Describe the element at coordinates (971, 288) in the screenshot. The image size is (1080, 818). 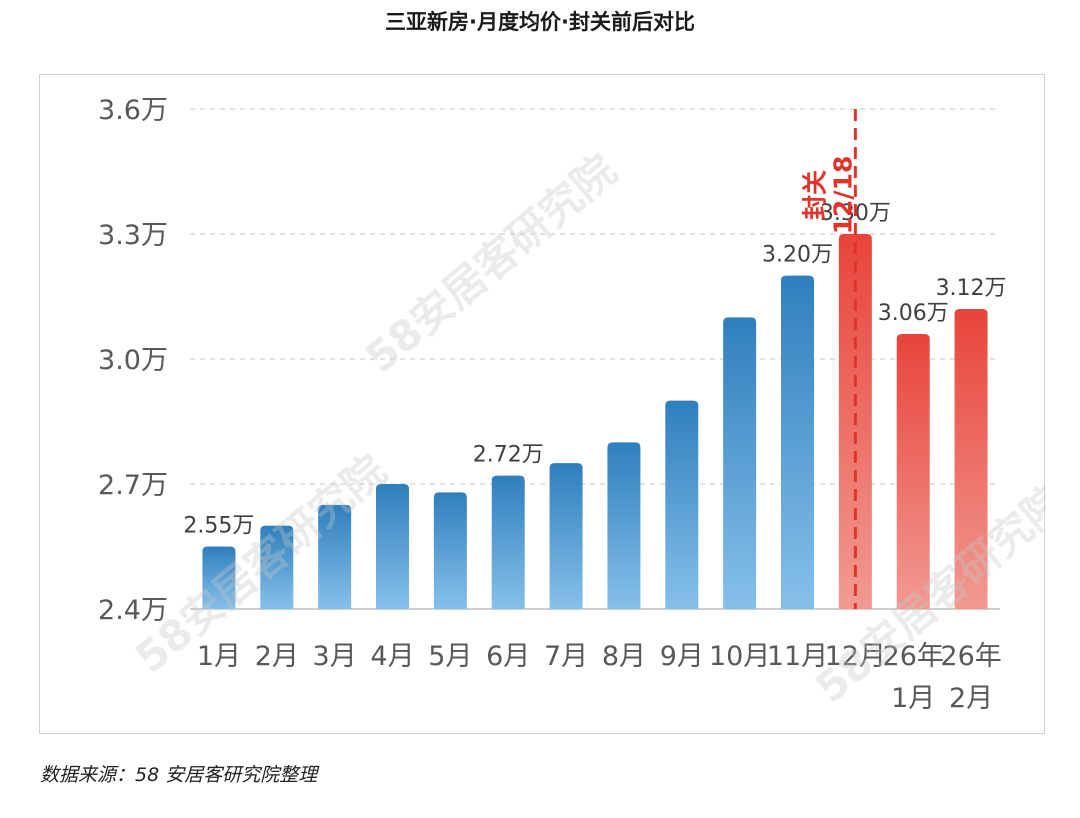
I see `data-label: 3.12万` at that location.